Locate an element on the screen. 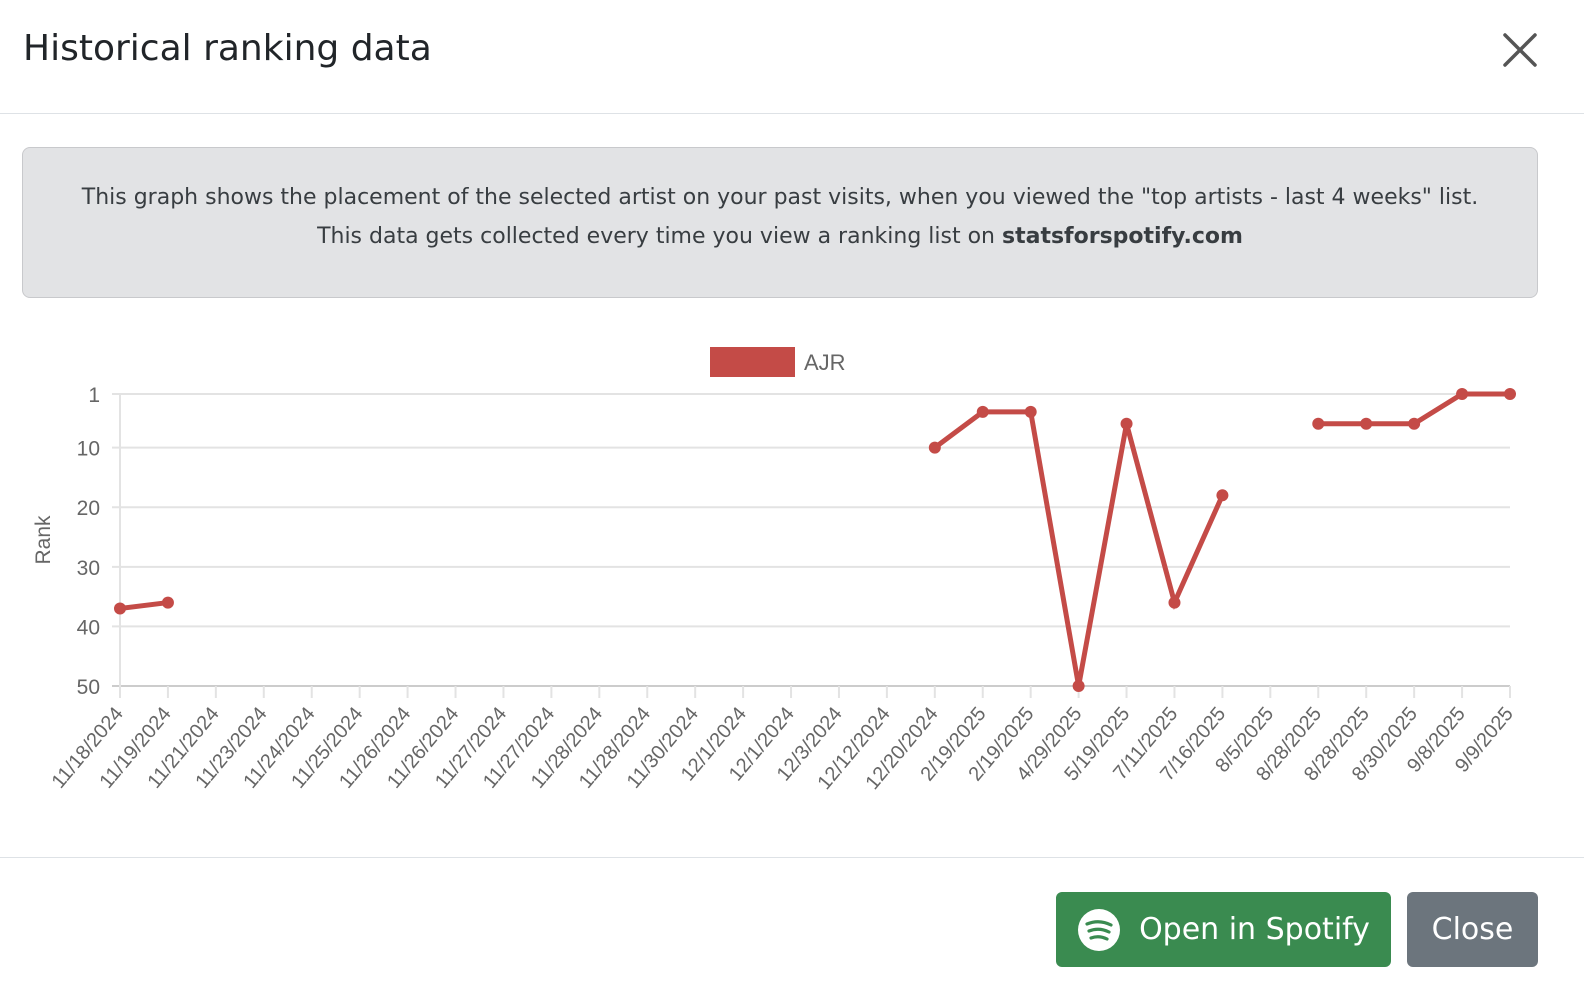  open-in-spotify-button: Open in Spotify is located at coordinates (1223, 929).